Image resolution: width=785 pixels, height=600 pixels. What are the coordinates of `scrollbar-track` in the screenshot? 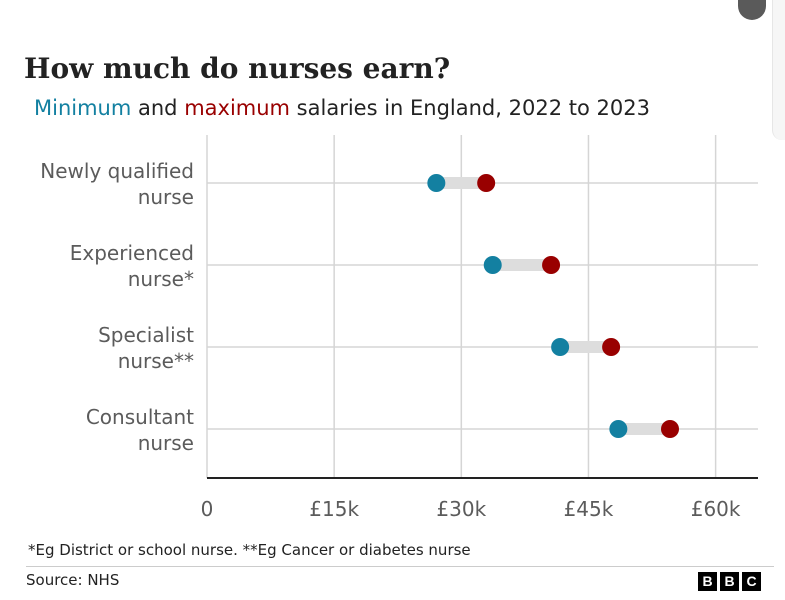 It's located at (778, 70).